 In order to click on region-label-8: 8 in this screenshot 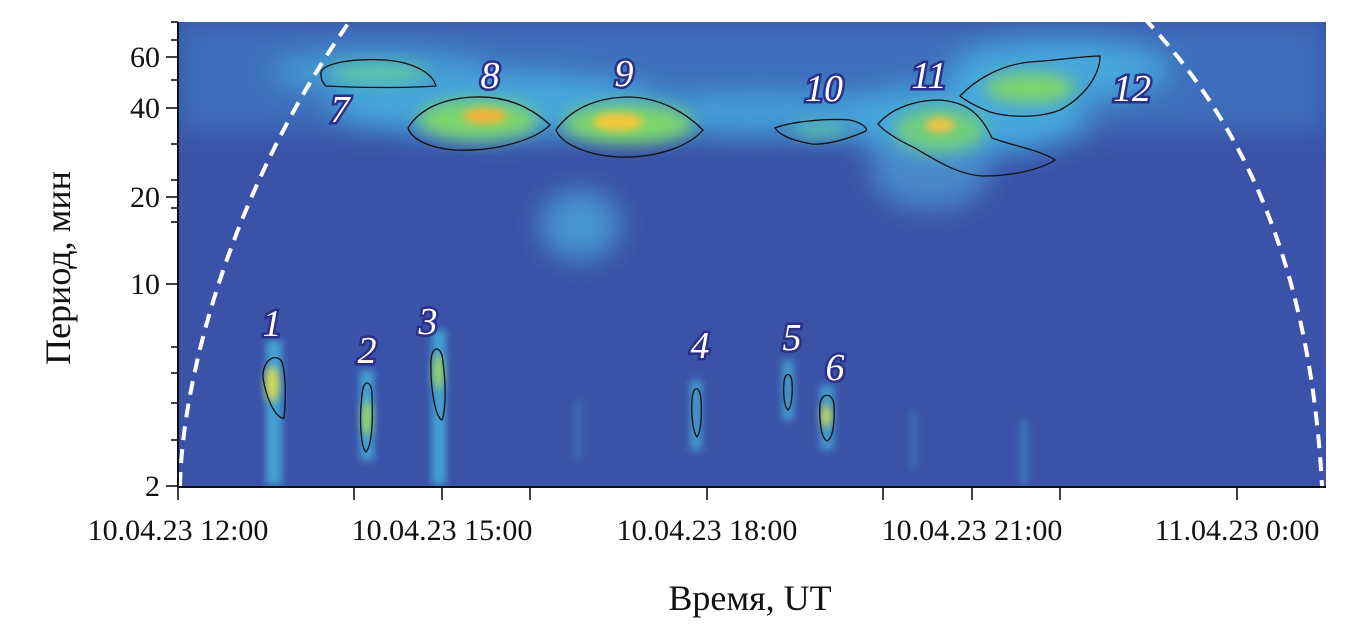, I will do `click(490, 76)`.